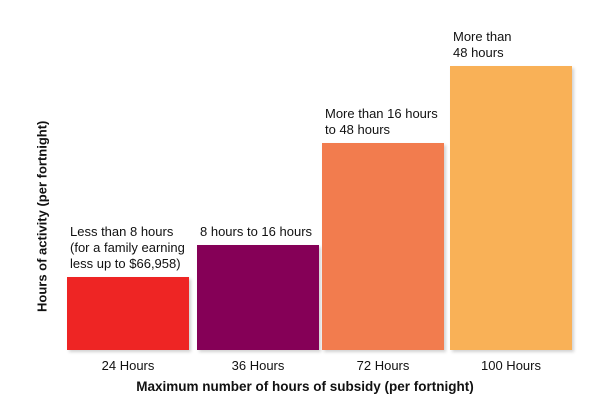 The image size is (610, 415). What do you see at coordinates (125, 263) in the screenshot?
I see `bar-annotation-line: less up to $66,958)` at bounding box center [125, 263].